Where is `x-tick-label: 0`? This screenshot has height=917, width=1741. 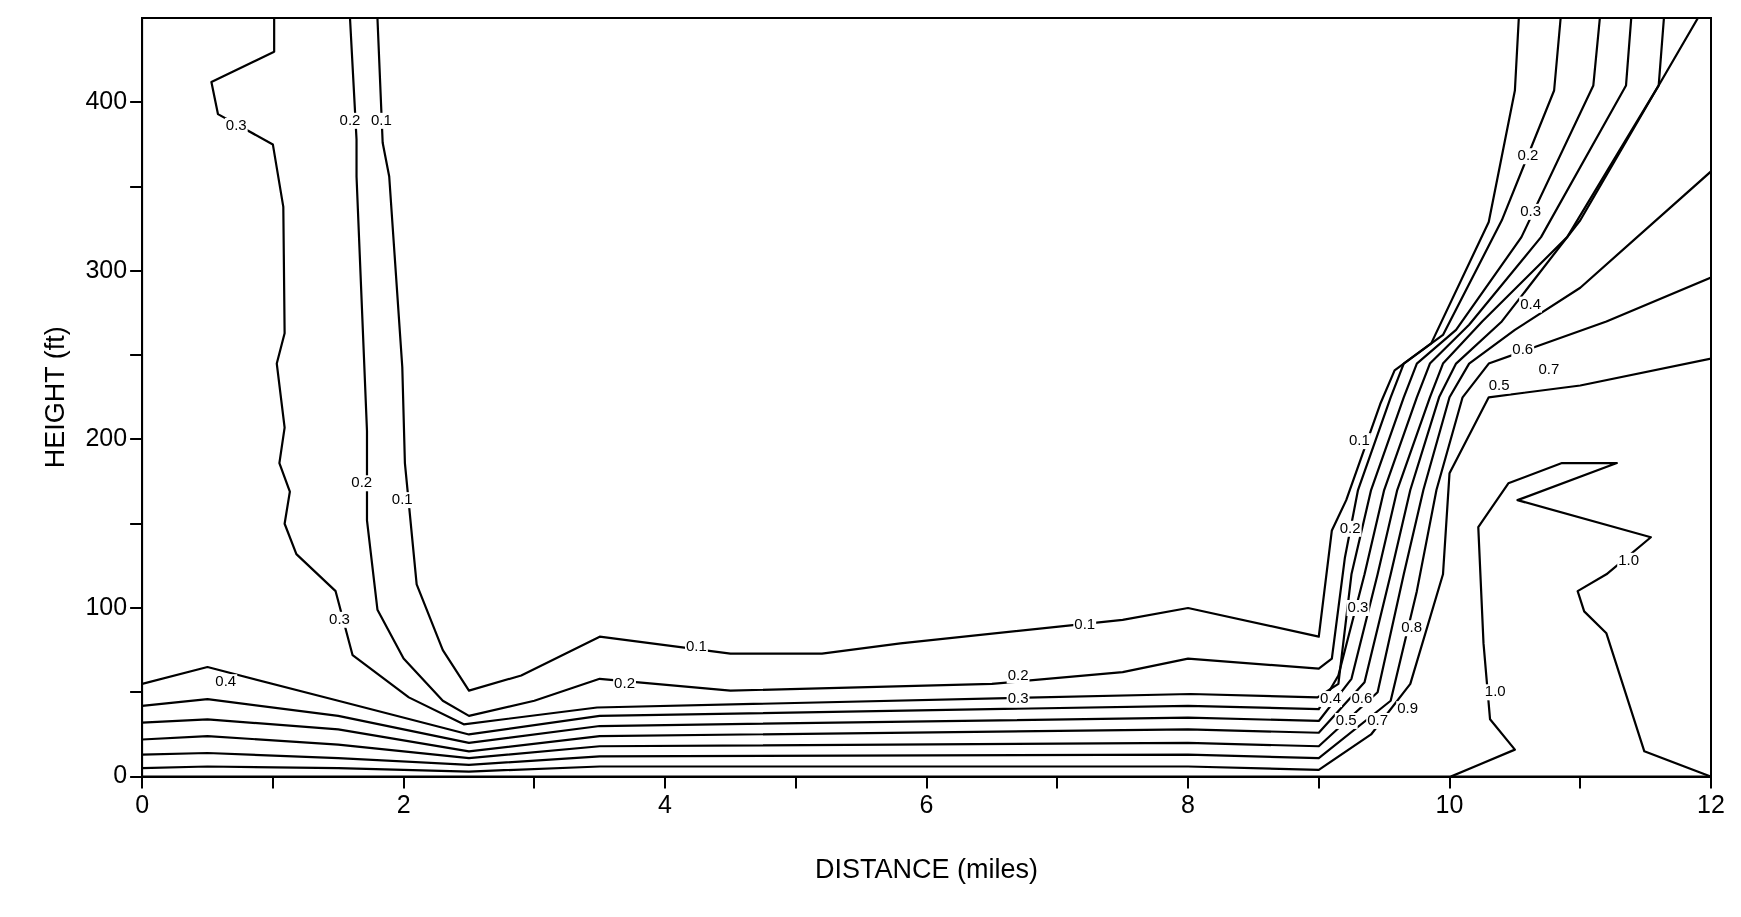
x-tick-label: 0 is located at coordinates (142, 804).